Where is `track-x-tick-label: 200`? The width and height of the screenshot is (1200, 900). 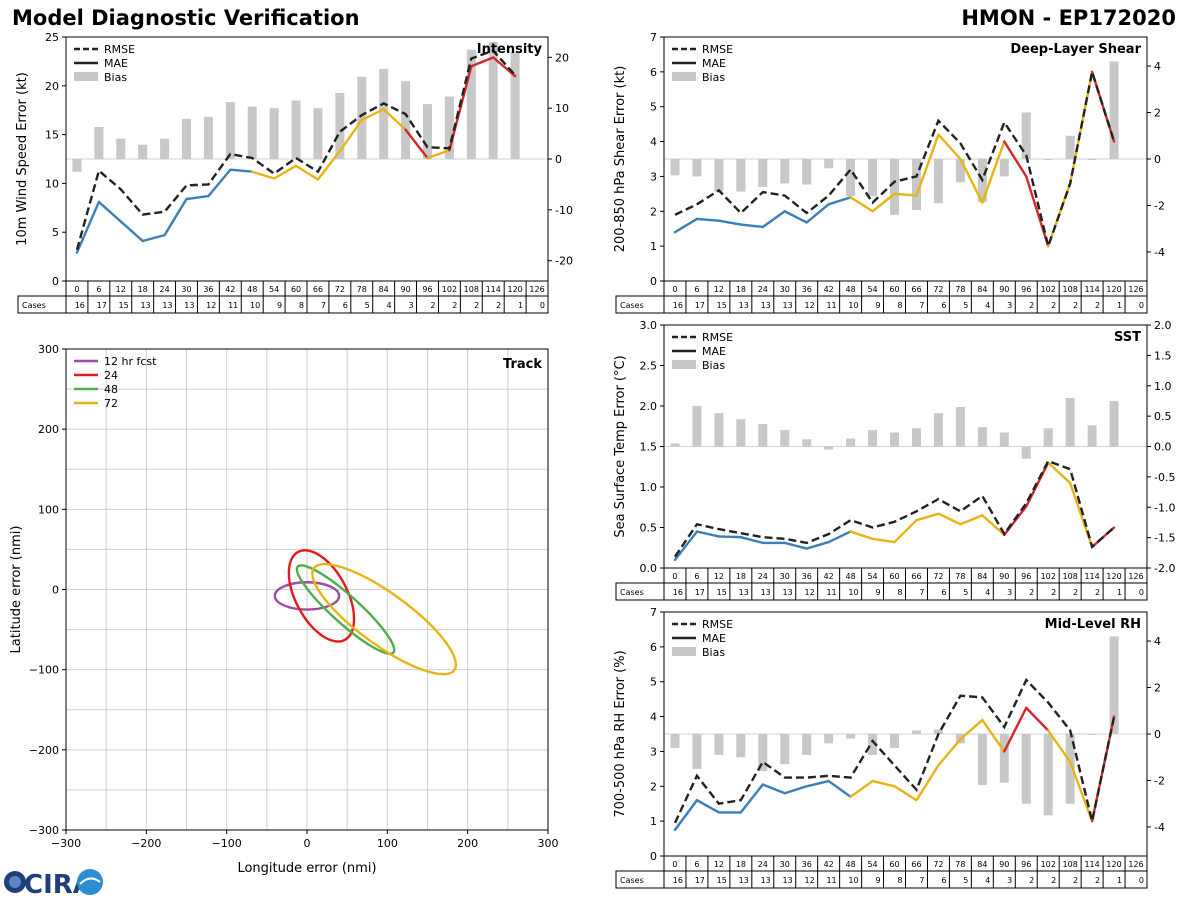
track-x-tick-label: 200 is located at coordinates (467, 843).